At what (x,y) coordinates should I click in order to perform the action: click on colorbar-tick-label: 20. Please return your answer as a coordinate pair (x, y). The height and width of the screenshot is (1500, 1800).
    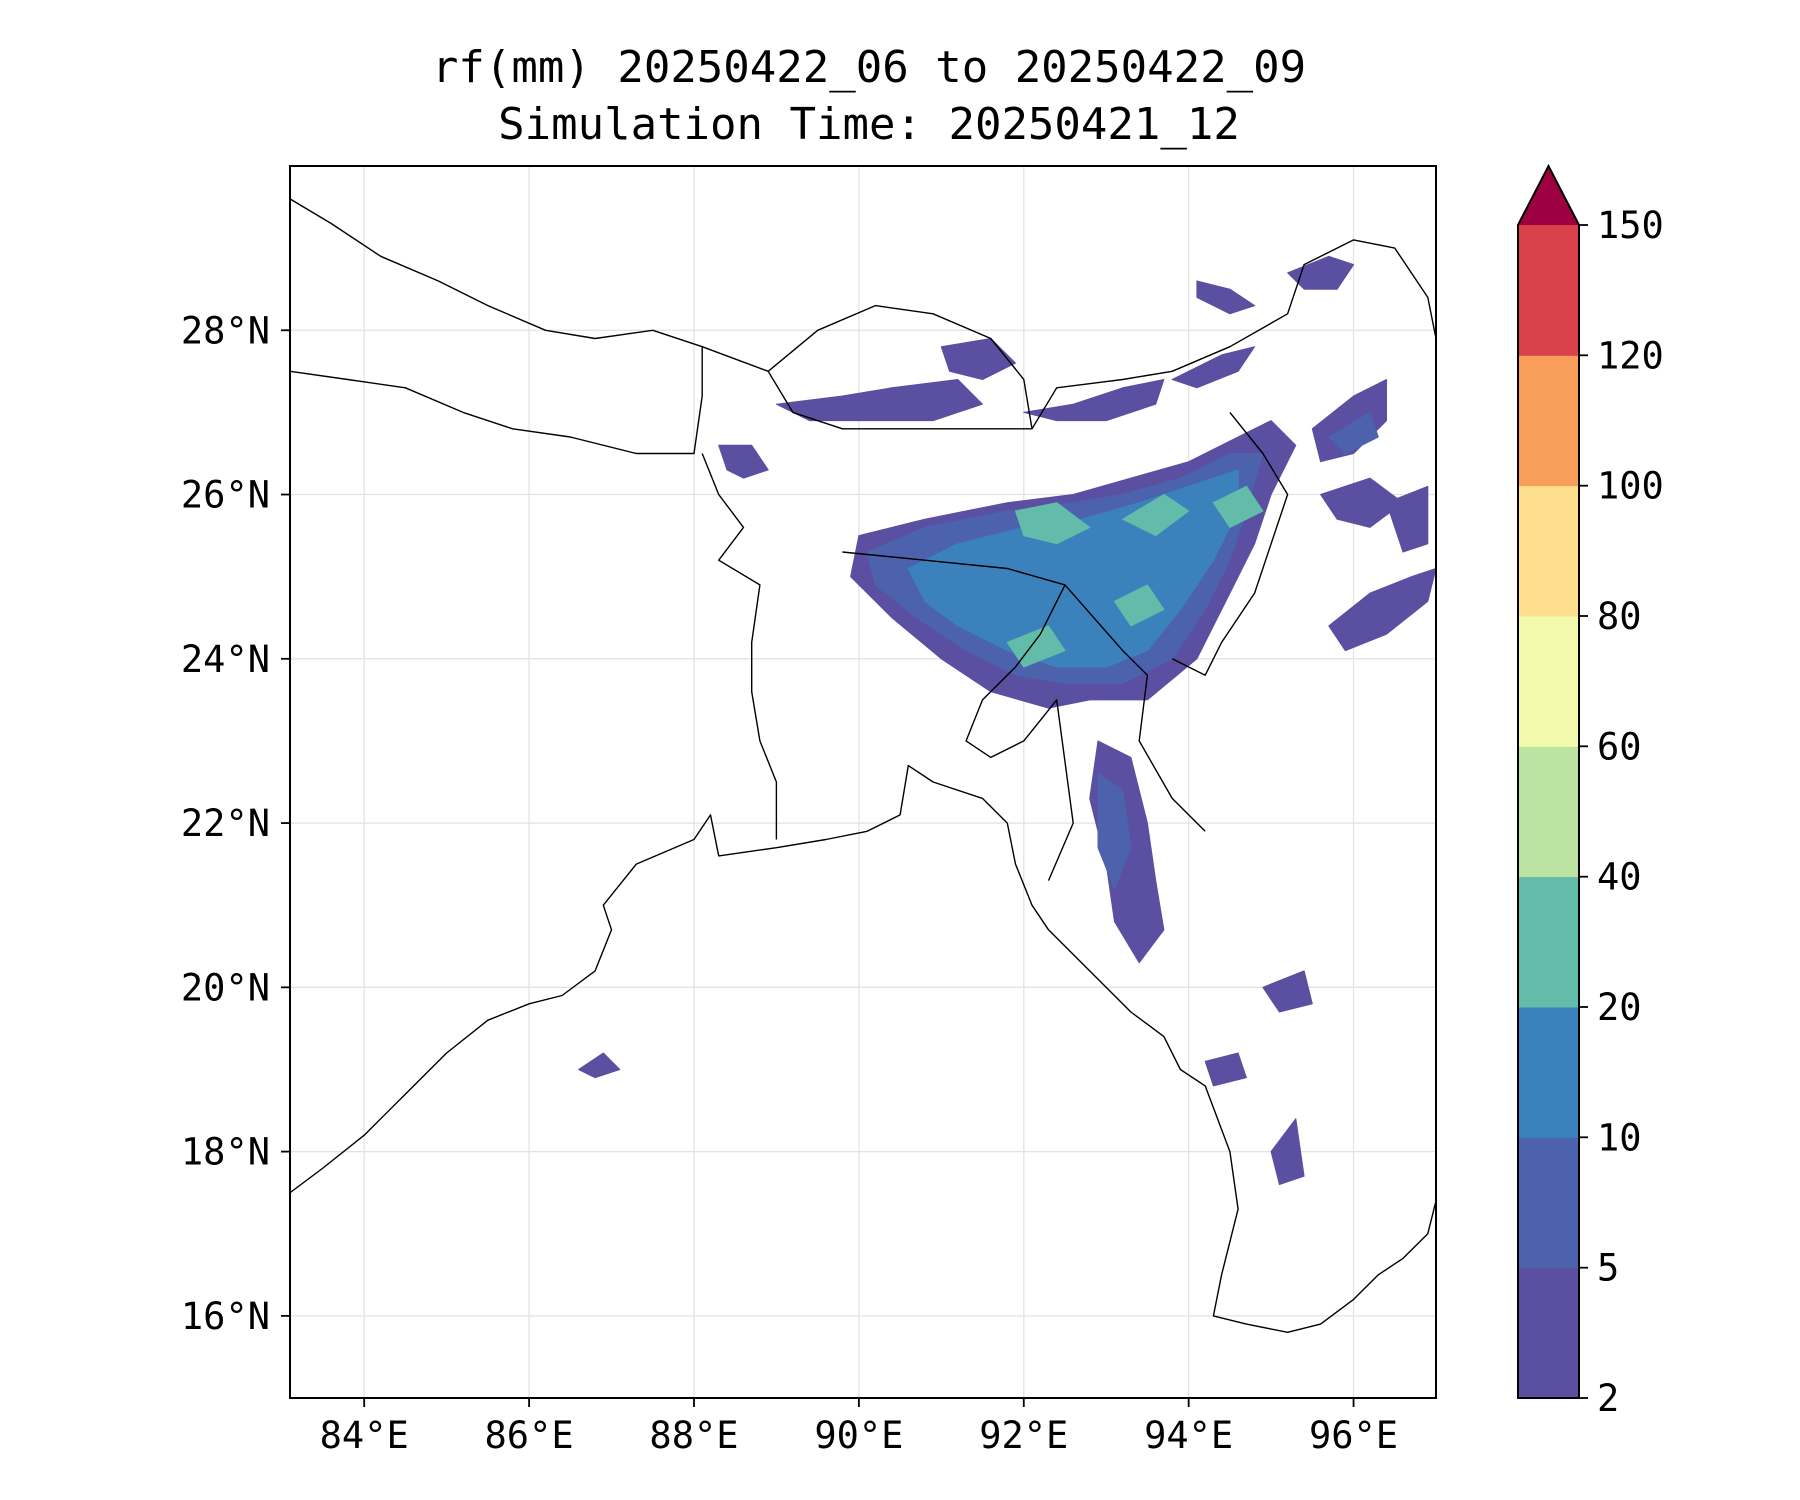
    Looking at the image, I should click on (1619, 1007).